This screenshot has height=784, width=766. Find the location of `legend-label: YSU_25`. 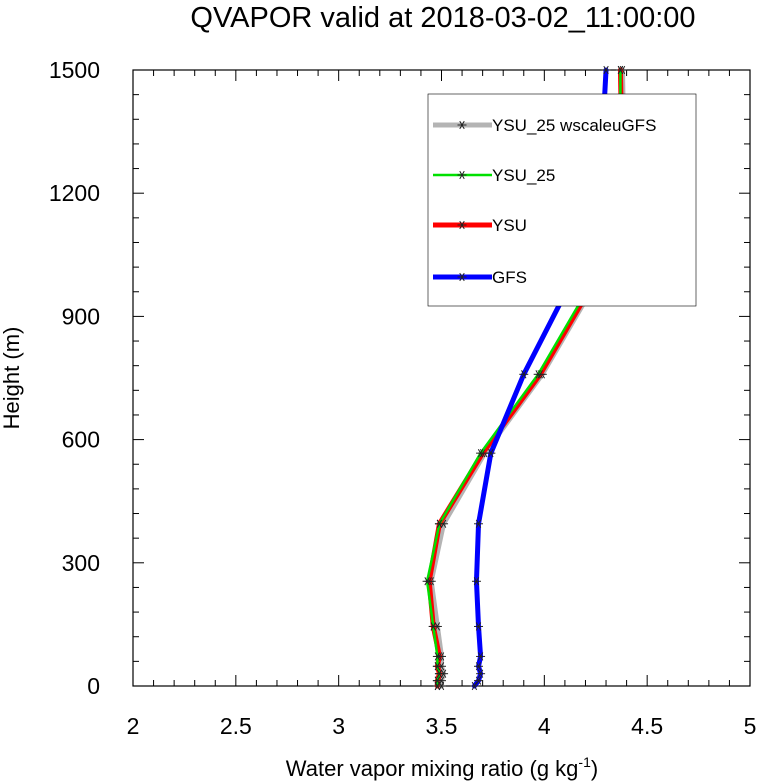

legend-label: YSU_25 is located at coordinates (523, 175).